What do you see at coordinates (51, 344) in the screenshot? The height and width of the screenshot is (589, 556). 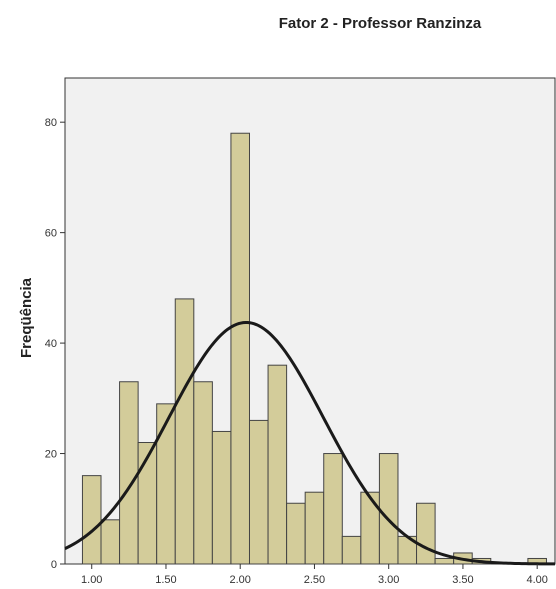 I see `y-tick-label: 40` at bounding box center [51, 344].